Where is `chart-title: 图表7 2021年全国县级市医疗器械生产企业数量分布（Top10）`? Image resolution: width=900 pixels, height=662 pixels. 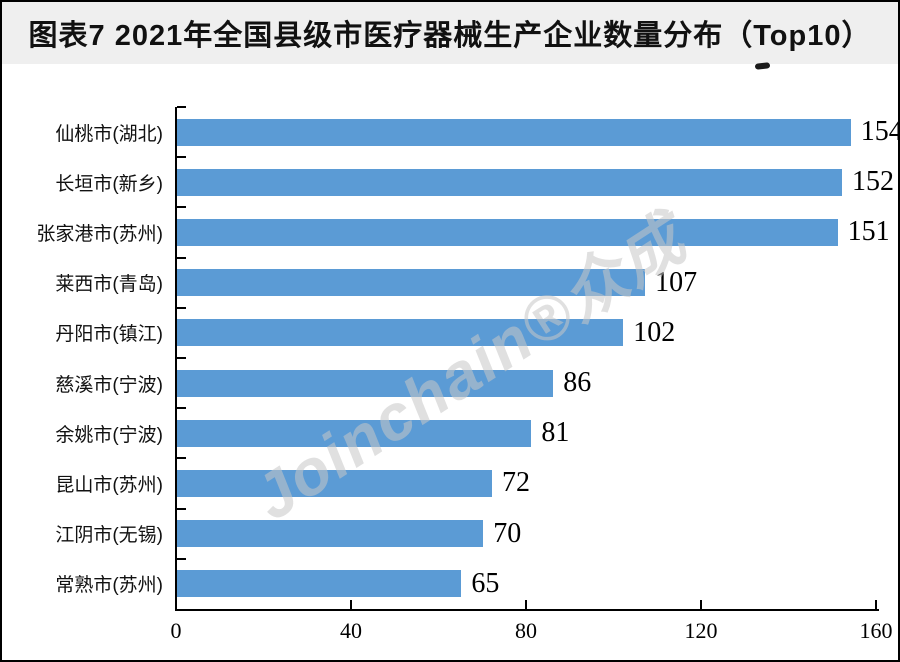
chart-title: 图表7 2021年全国县级市医疗器械生产企业数量分布（Top10） is located at coordinates (450, 33).